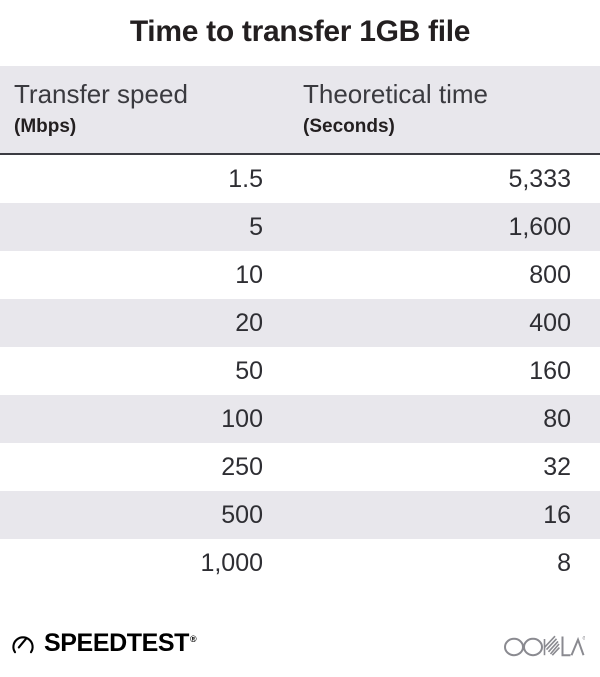 The image size is (600, 677). Describe the element at coordinates (300, 179) in the screenshot. I see `table-row: 1.5 5,333` at that location.